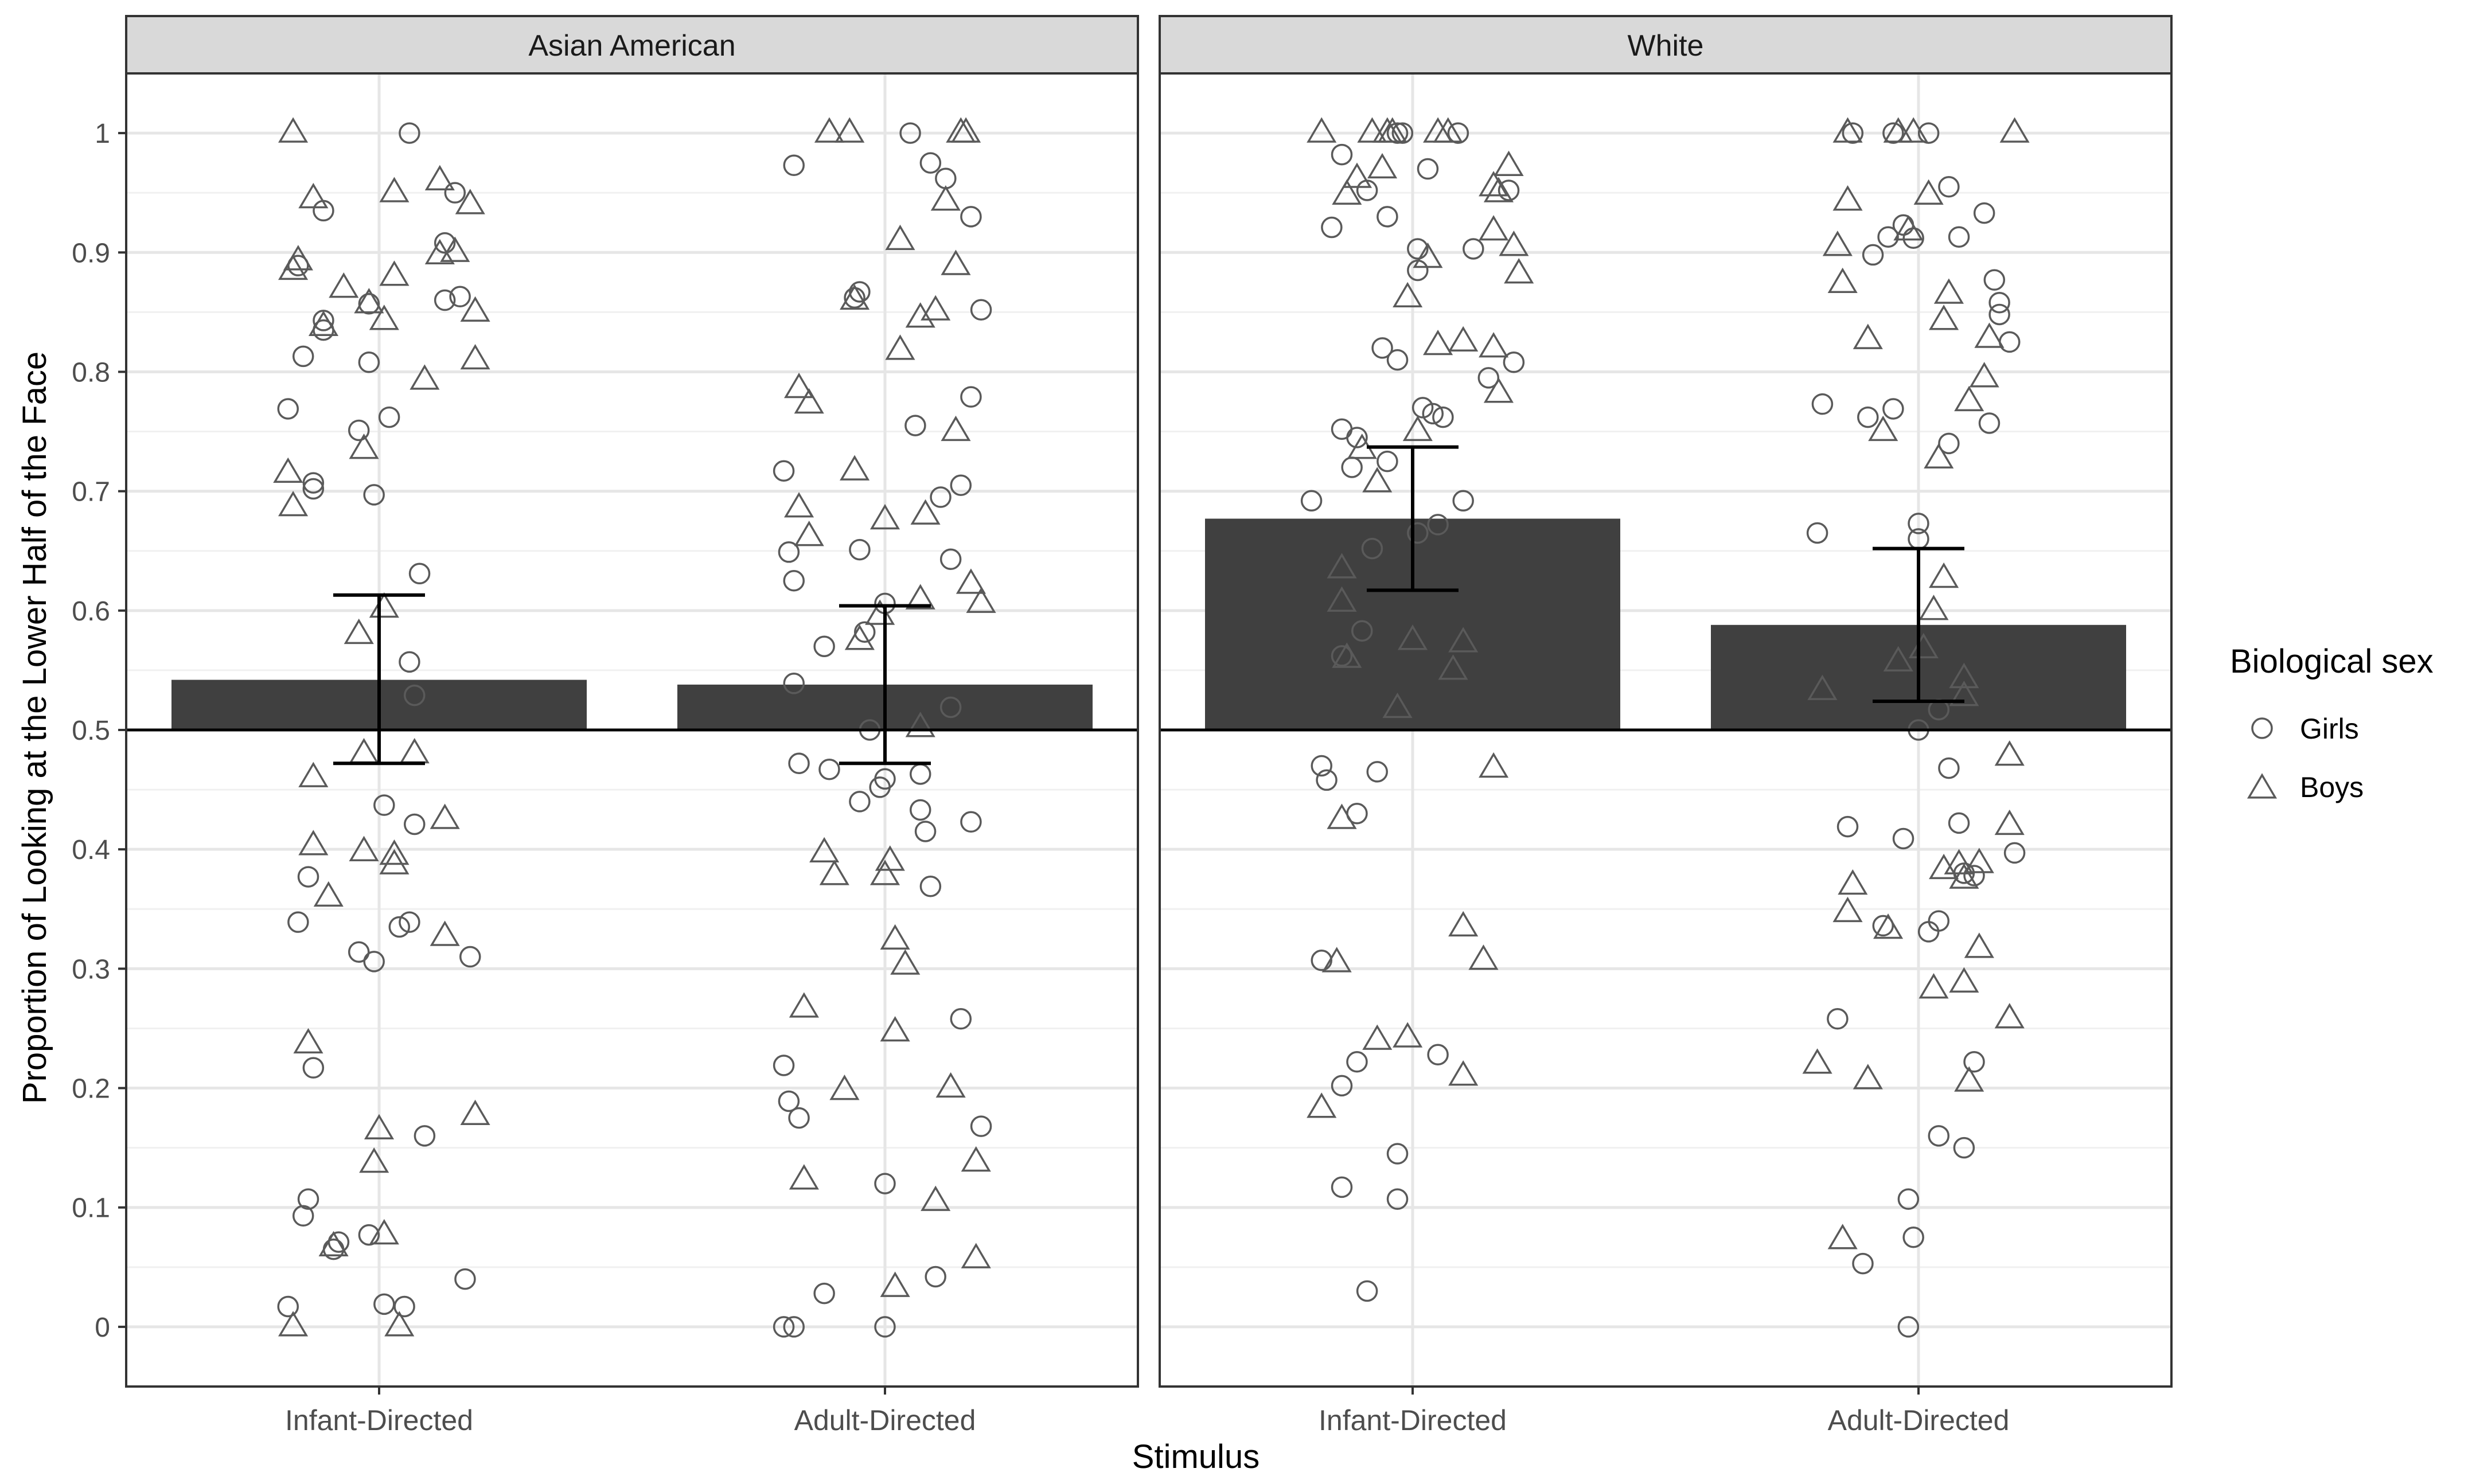 Image resolution: width=2480 pixels, height=1484 pixels. What do you see at coordinates (2332, 723) in the screenshot?
I see `legend: Biological sex Girls Boys` at bounding box center [2332, 723].